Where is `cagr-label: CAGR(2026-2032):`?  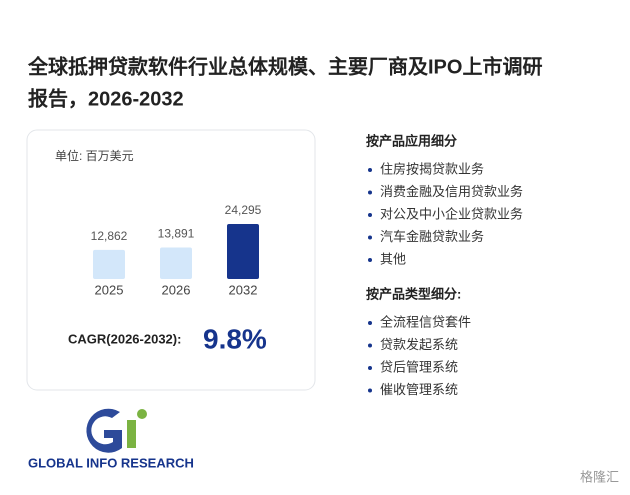
cagr-label: CAGR(2026-2032): is located at coordinates (124, 338).